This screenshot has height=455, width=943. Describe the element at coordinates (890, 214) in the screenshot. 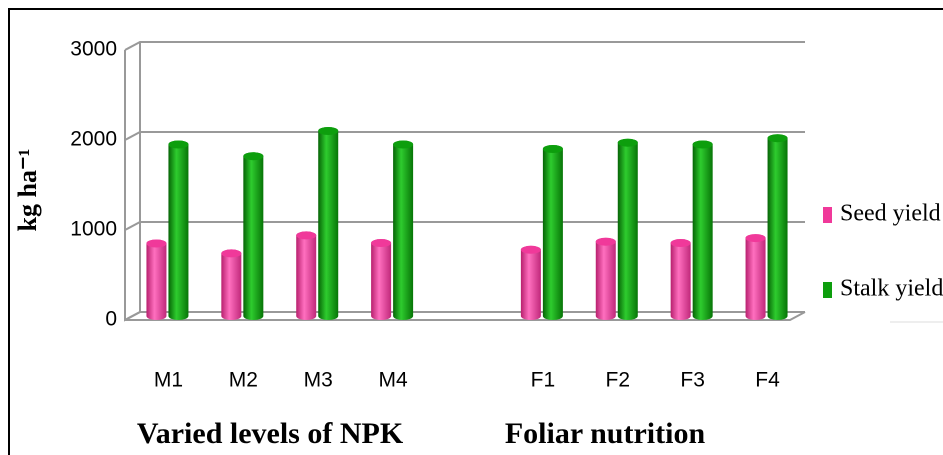

I see `legend-label: Seed yield` at that location.